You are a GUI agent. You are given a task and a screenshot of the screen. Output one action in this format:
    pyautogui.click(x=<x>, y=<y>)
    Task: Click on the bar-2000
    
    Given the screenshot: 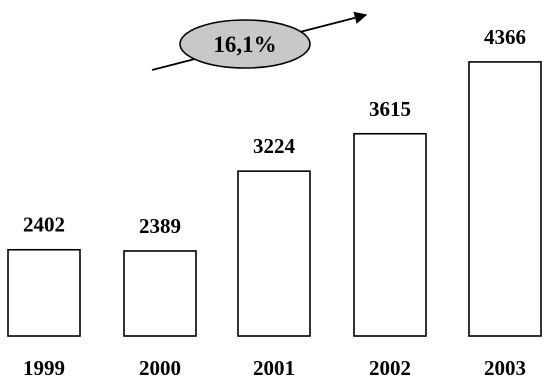 What is the action you would take?
    pyautogui.click(x=160, y=293)
    